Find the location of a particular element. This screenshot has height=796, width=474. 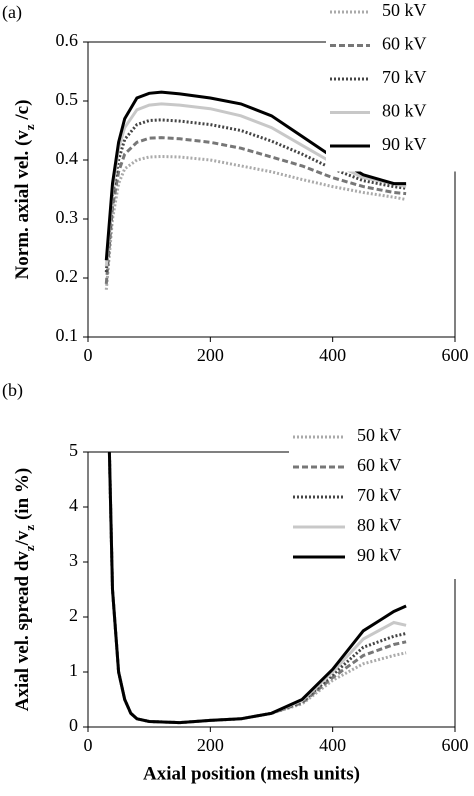

panel-label: (b) is located at coordinates (12, 390).